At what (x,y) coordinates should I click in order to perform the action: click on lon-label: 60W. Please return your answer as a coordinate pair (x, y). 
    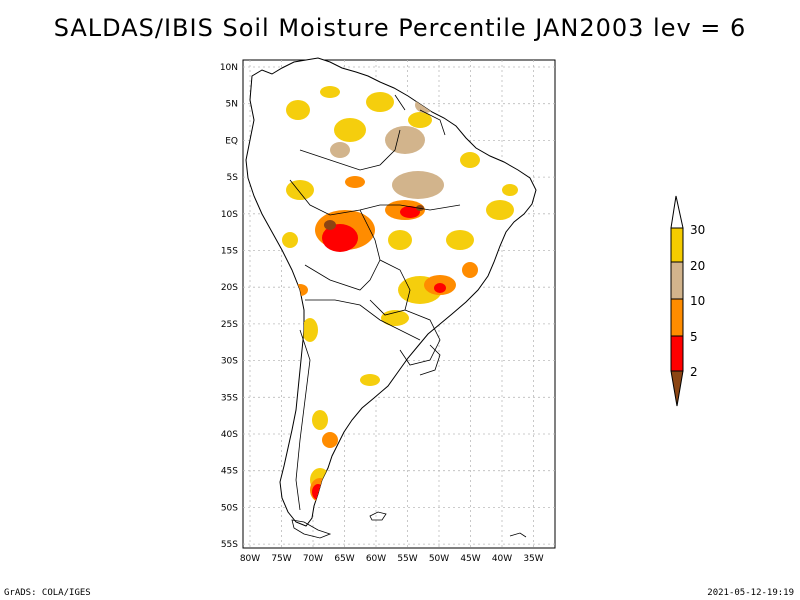
    Looking at the image, I should click on (376, 559).